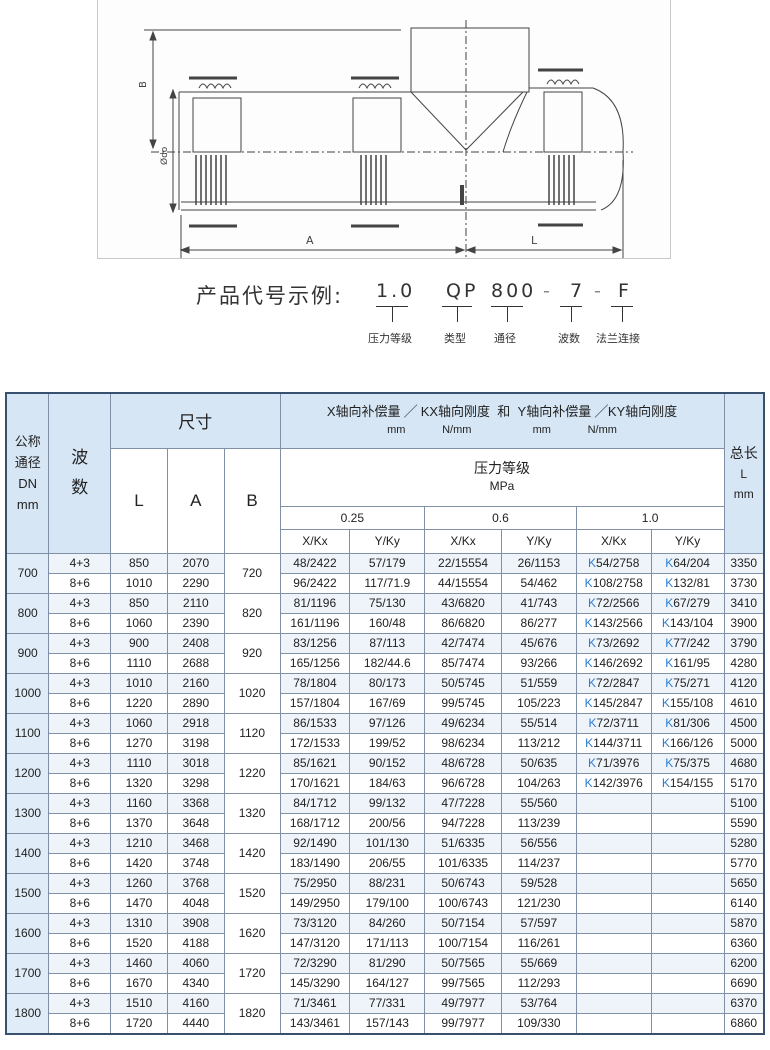 This screenshot has width=770, height=1050. I want to click on cell-l: 1470, so click(139, 903).